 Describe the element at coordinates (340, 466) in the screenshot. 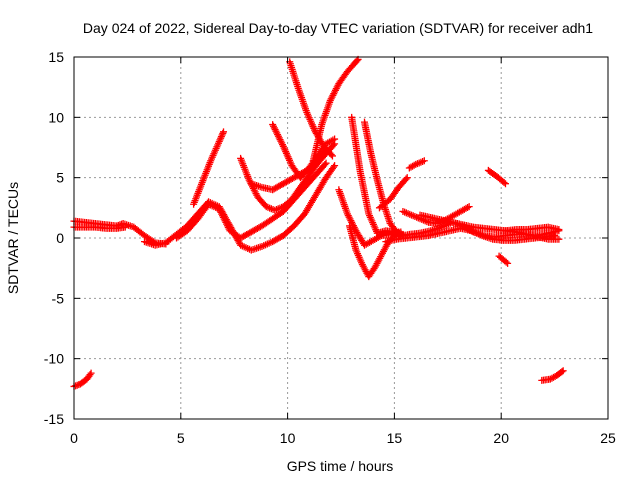

I see `x-axis-label: GPS time / hours` at that location.